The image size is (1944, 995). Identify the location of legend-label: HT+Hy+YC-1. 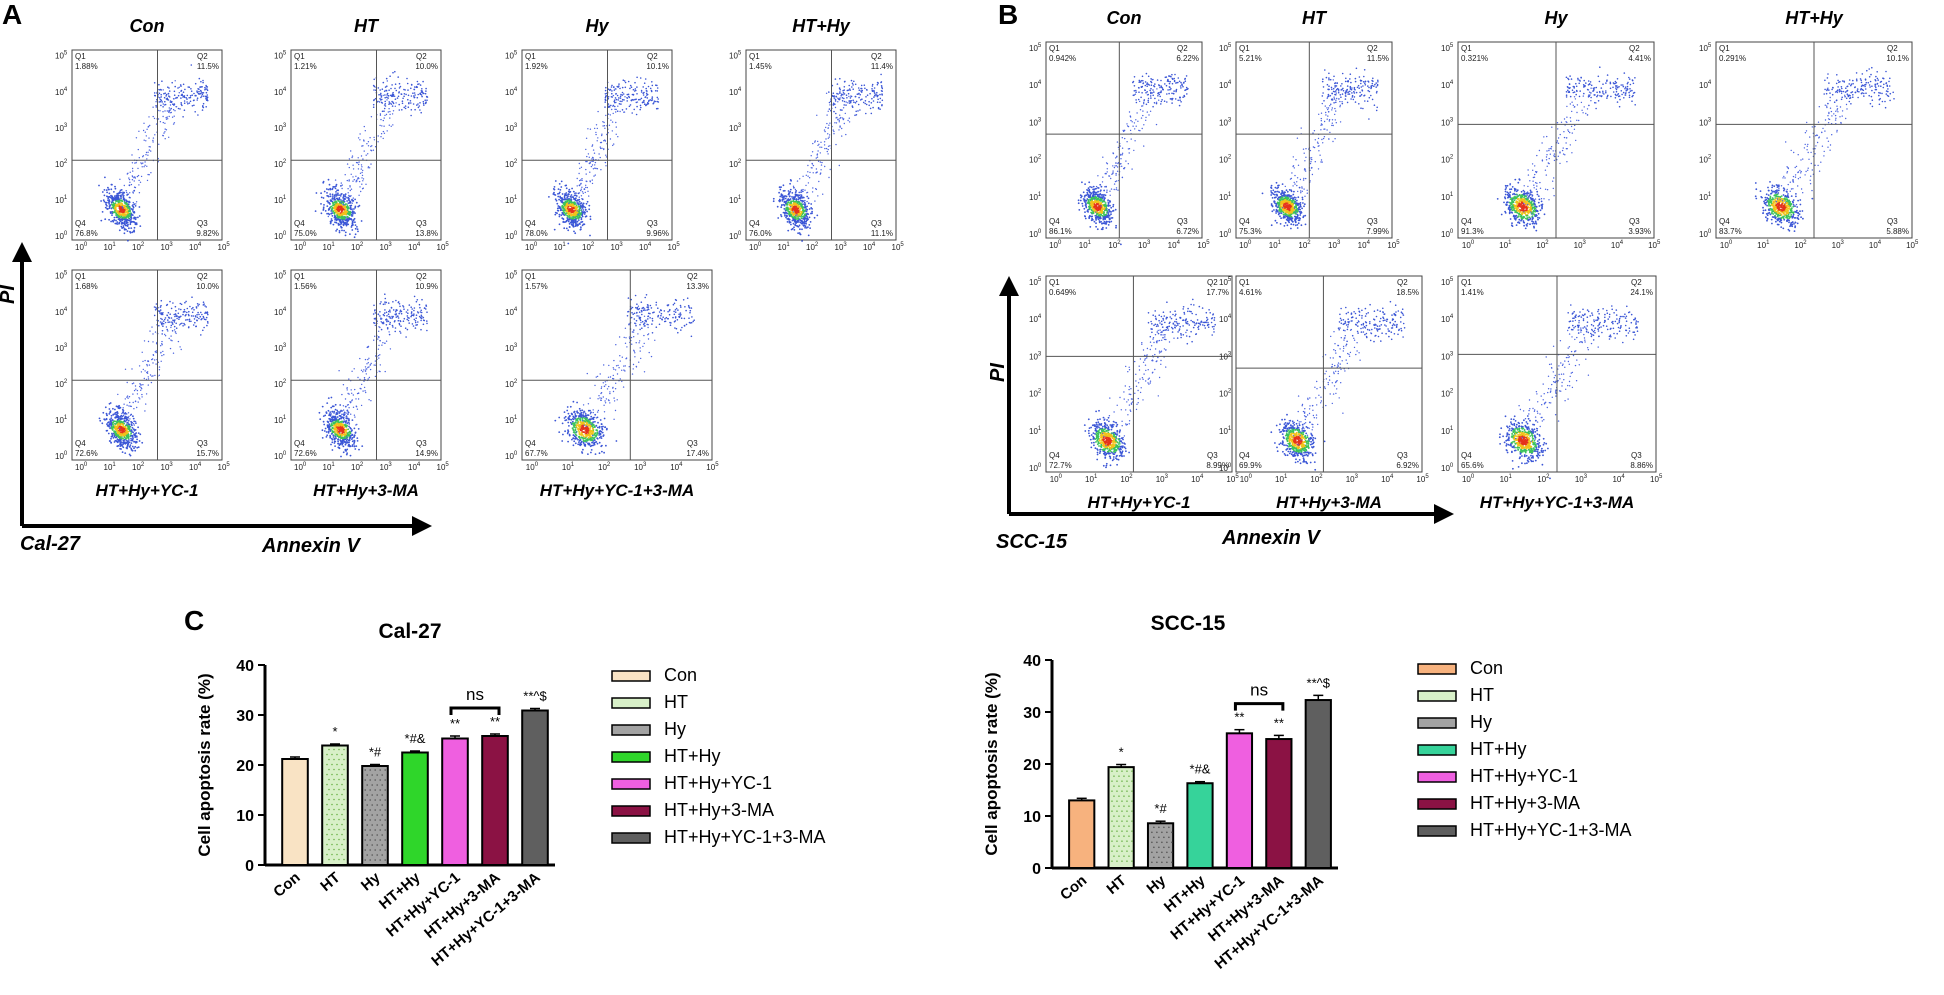
(1524, 776).